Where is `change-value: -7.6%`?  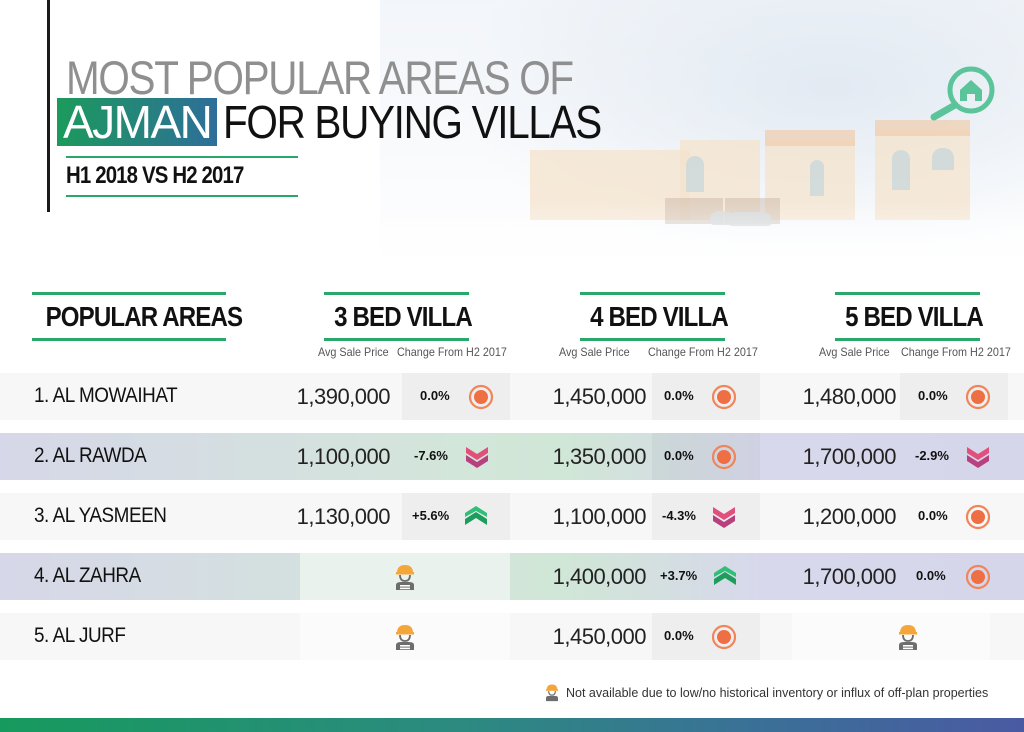 change-value: -7.6% is located at coordinates (431, 455).